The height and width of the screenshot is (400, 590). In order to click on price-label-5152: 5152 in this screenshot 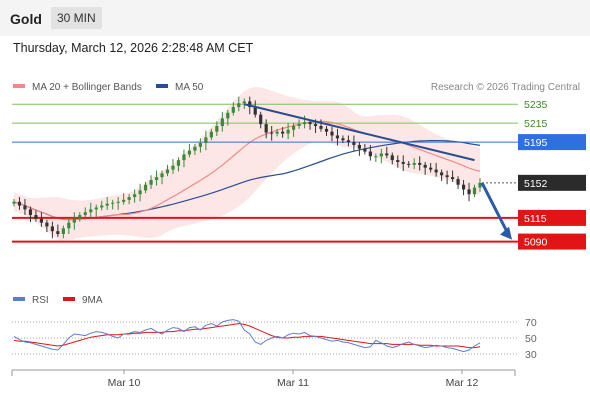, I will do `click(536, 184)`.